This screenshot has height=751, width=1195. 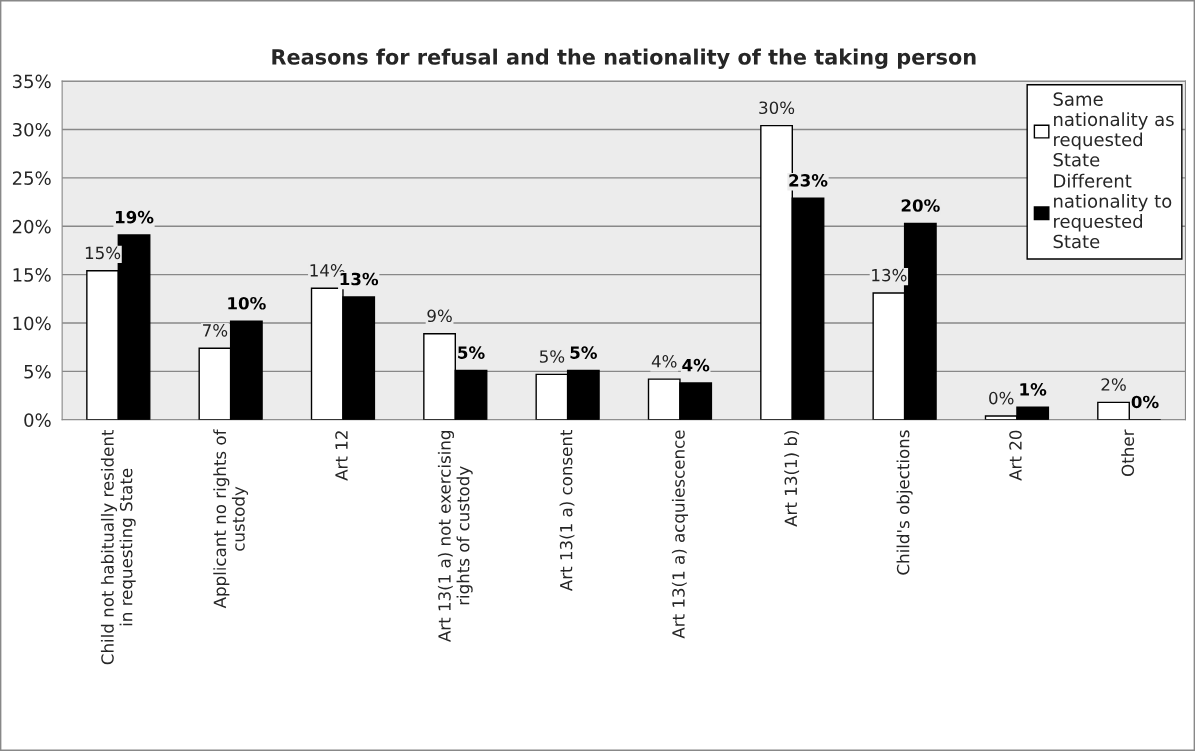 I want to click on data-label: 2%, so click(x=1113, y=384).